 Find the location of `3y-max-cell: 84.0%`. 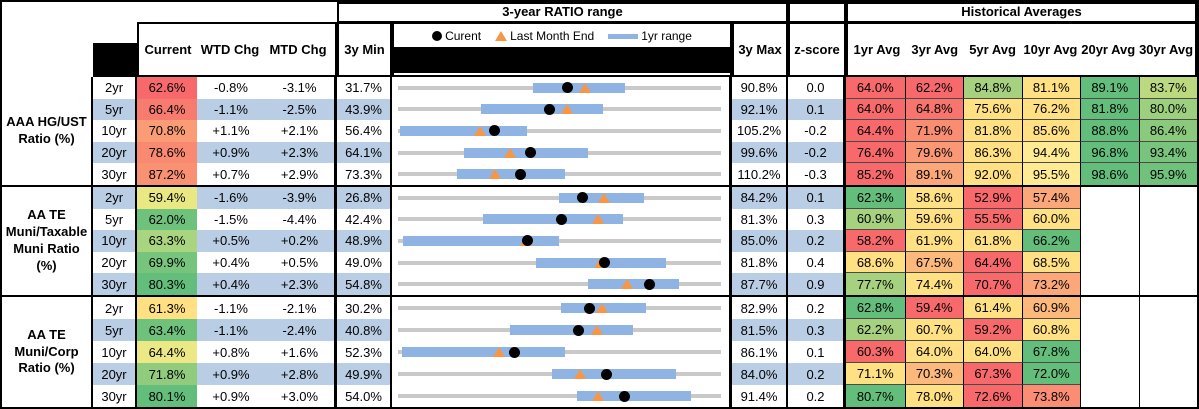

3y-max-cell: 84.0% is located at coordinates (760, 374).